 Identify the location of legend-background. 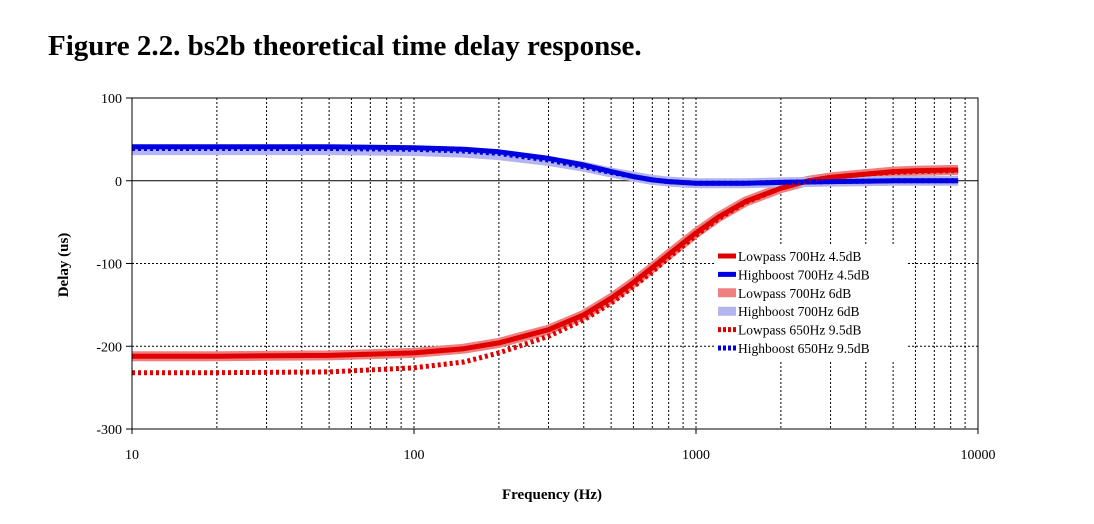
(810, 303).